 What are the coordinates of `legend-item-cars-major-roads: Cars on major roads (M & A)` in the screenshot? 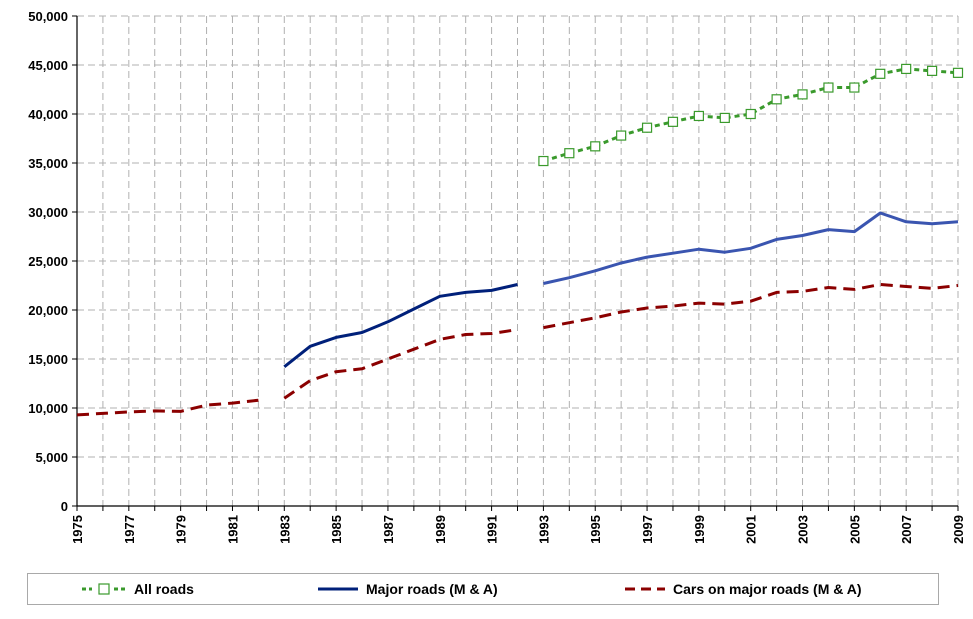 It's located at (742, 589).